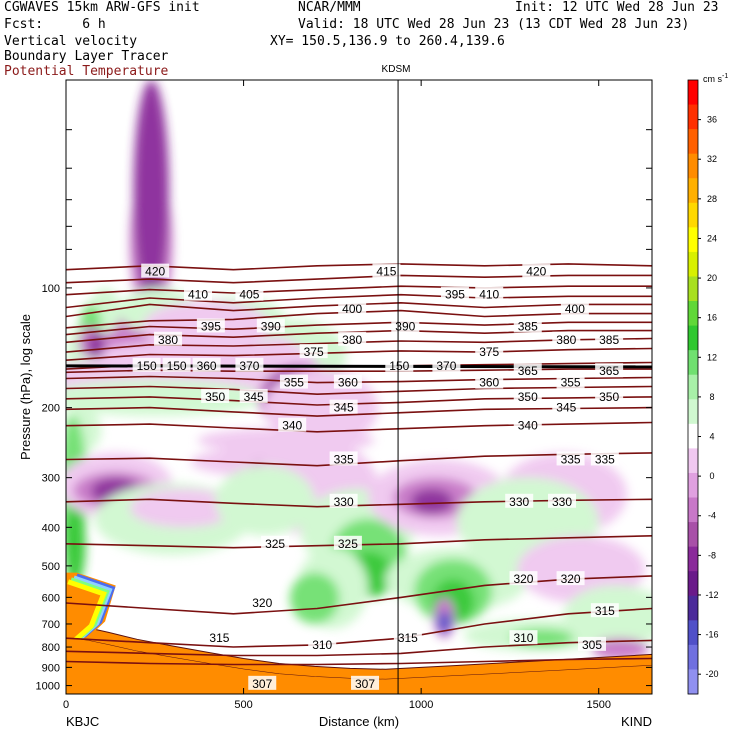  I want to click on theta-contour-label: 345, so click(344, 408).